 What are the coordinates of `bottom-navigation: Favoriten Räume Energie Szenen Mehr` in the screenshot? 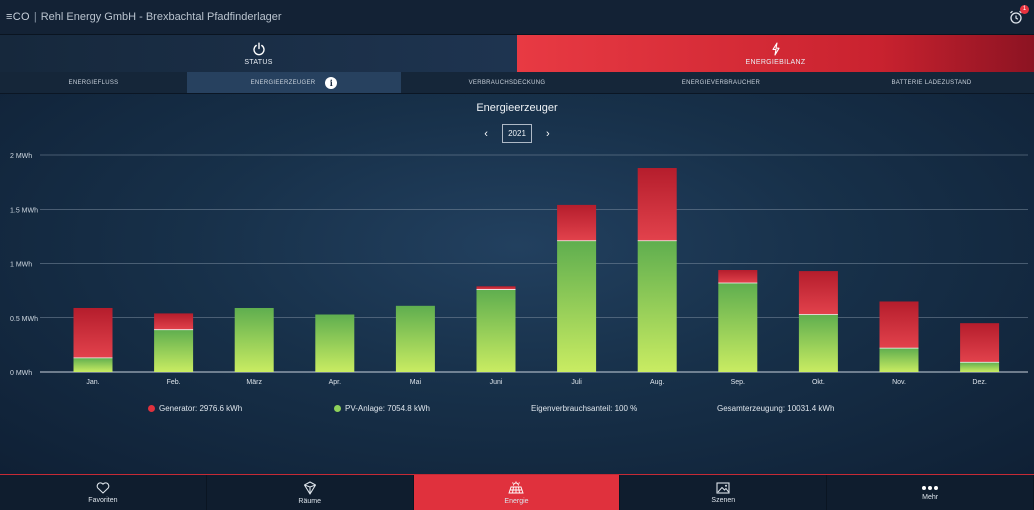 It's located at (517, 492).